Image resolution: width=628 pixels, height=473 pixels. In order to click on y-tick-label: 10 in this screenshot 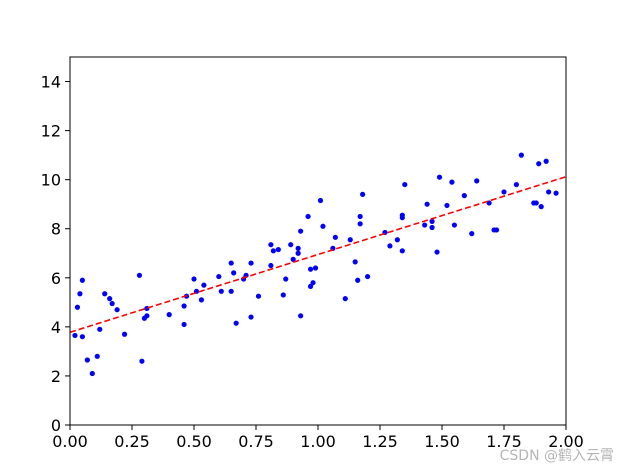, I will do `click(51, 180)`.